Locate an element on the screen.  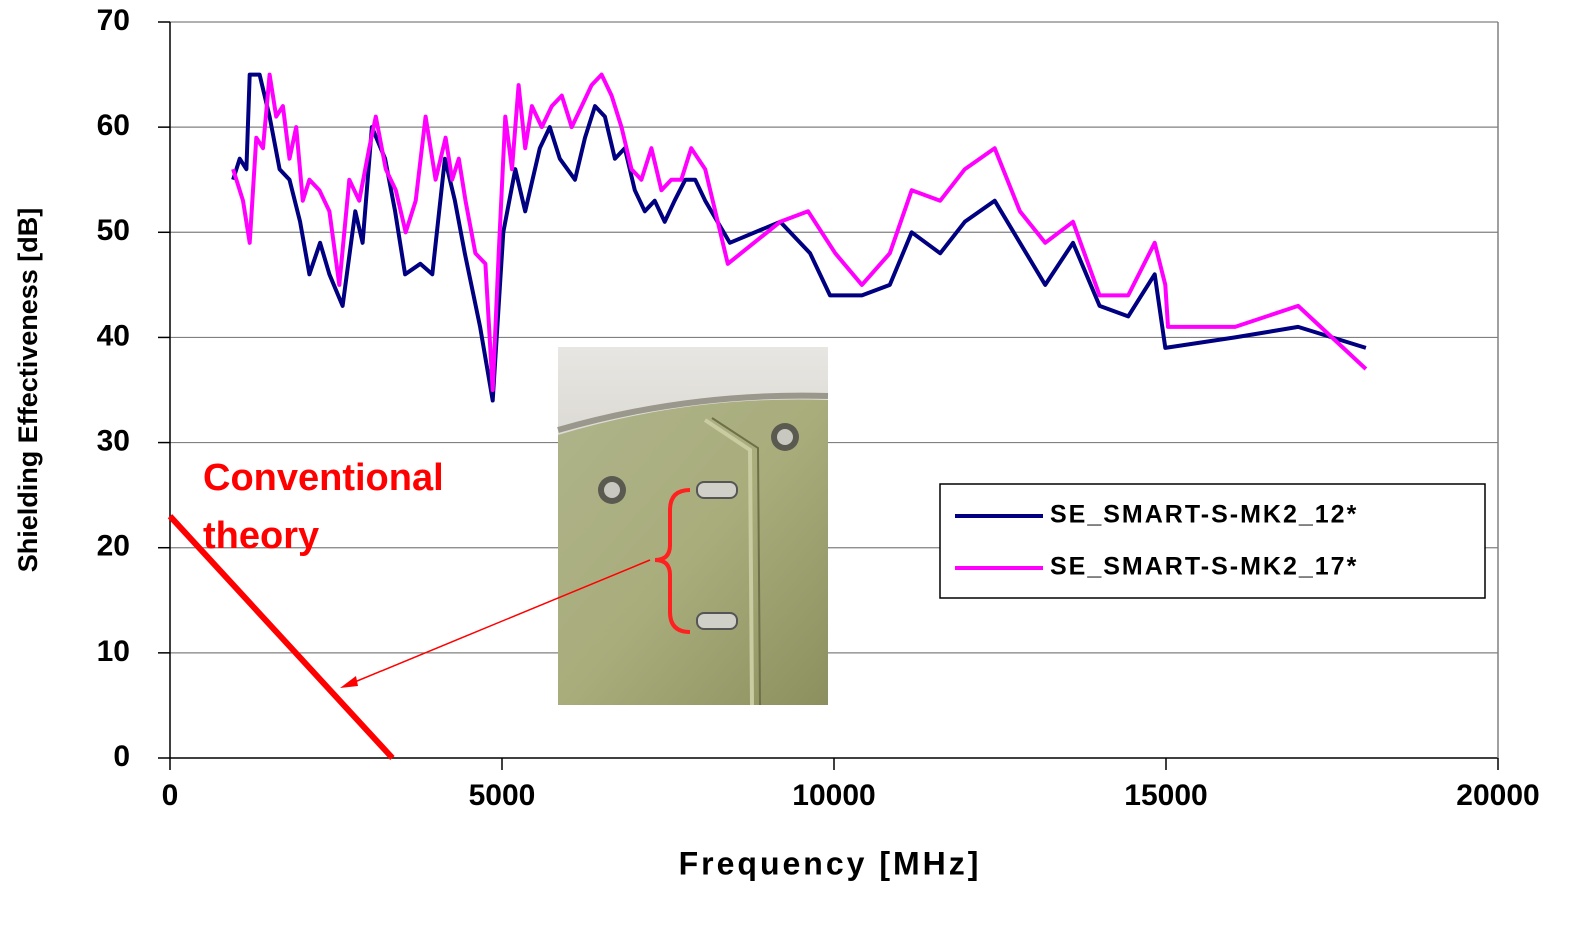
x-tick-label: 0 is located at coordinates (170, 795).